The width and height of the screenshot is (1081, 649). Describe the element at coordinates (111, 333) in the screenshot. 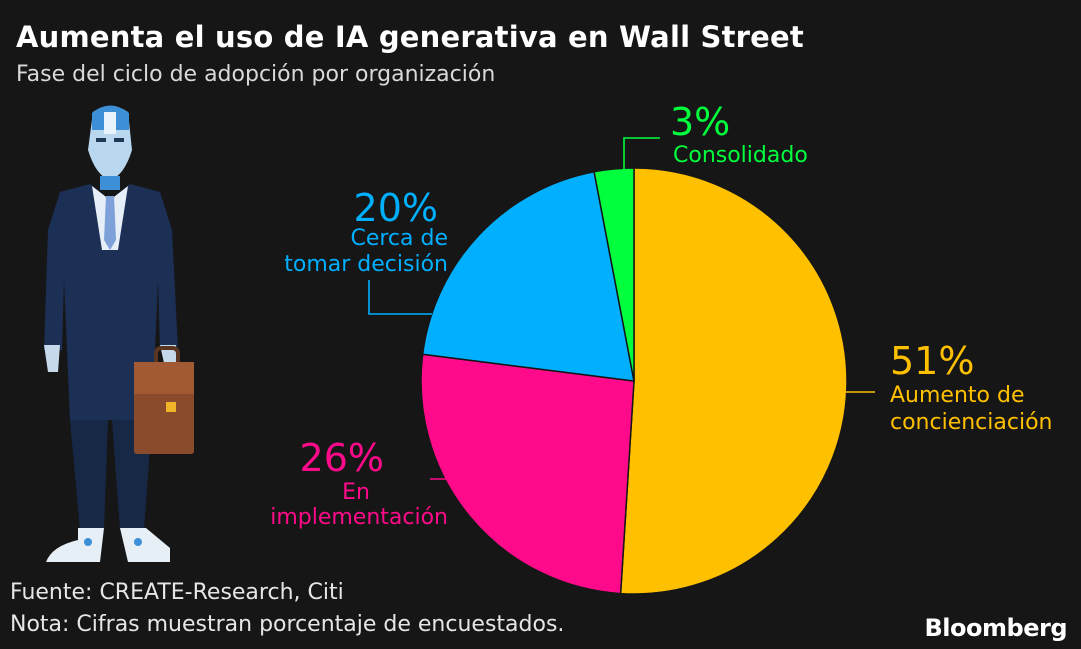

I see `robot-figure` at that location.